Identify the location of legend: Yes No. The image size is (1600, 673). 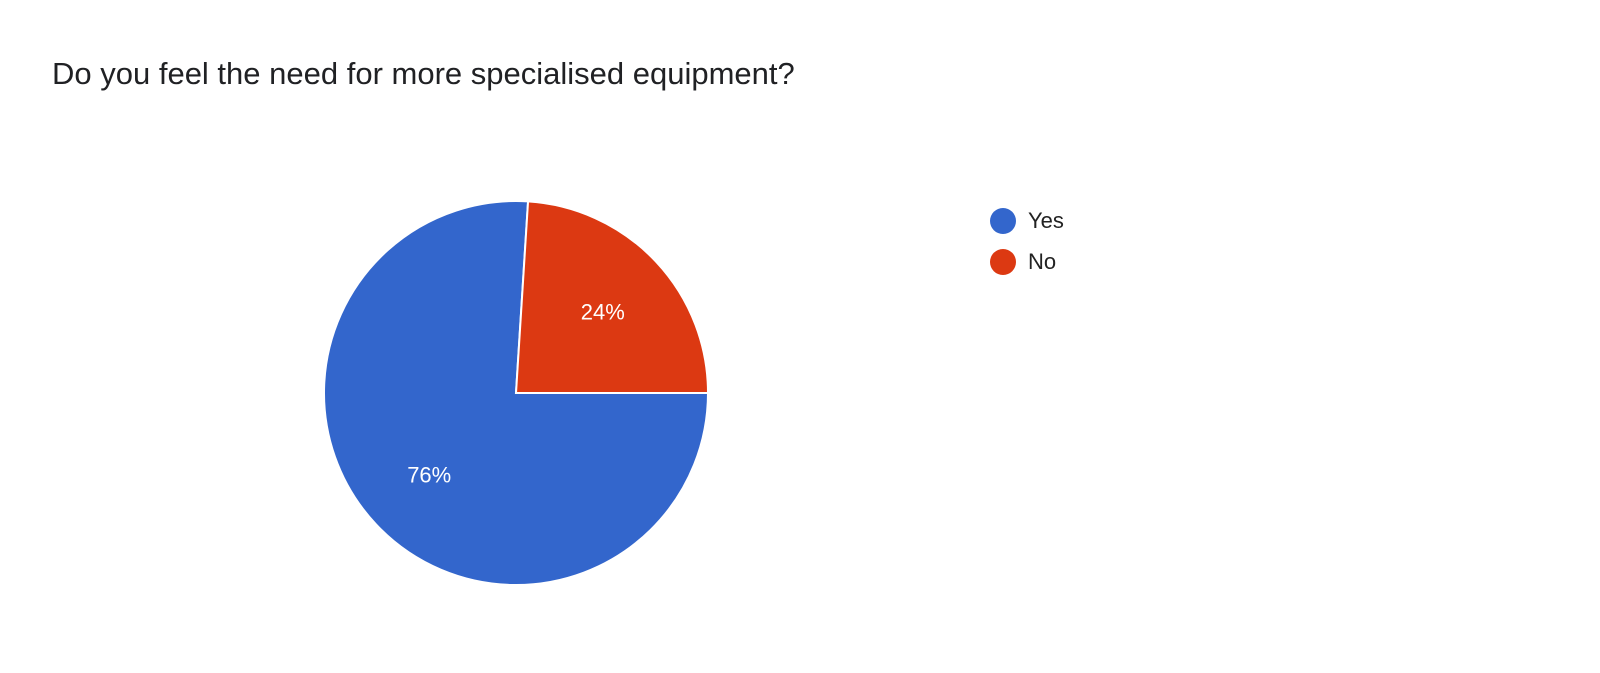
(1027, 241).